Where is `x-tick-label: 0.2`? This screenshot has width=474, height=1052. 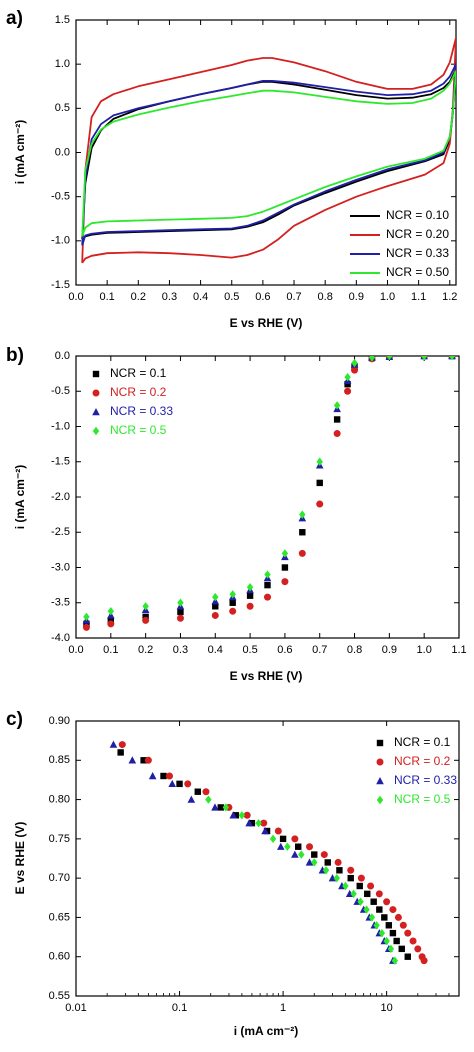
x-tick-label: 0.2 is located at coordinates (145, 650).